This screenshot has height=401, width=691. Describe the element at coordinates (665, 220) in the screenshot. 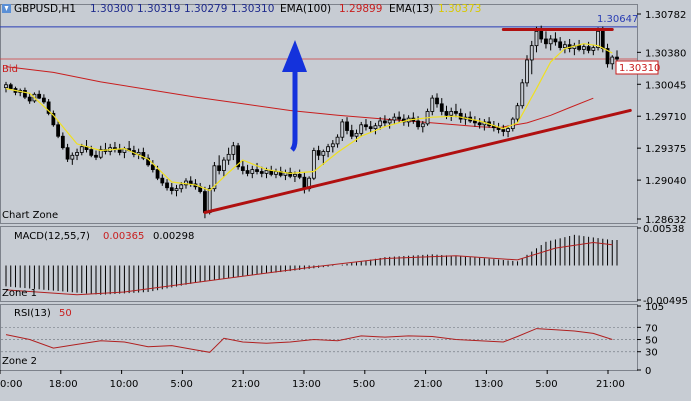

I see `price-tick-label: 1.28632` at that location.